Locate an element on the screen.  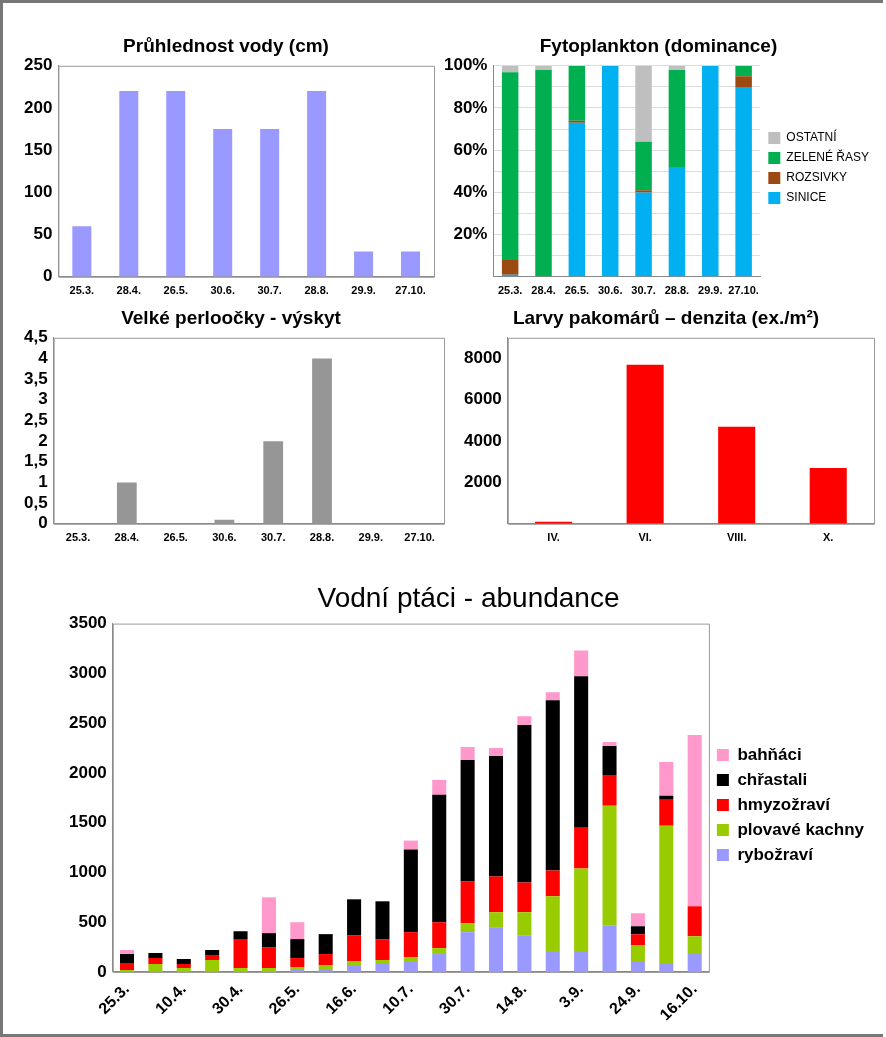
legend-label: ZELENÉ ŘASY is located at coordinates (828, 157).